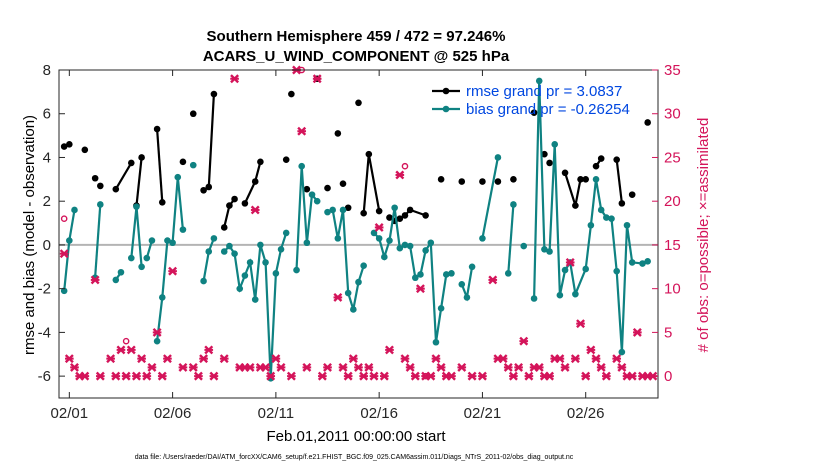  Describe the element at coordinates (356, 56) in the screenshot. I see `chart-subtitle: ACARS_U_WIND_COMPONENT @ 525 hPa` at that location.